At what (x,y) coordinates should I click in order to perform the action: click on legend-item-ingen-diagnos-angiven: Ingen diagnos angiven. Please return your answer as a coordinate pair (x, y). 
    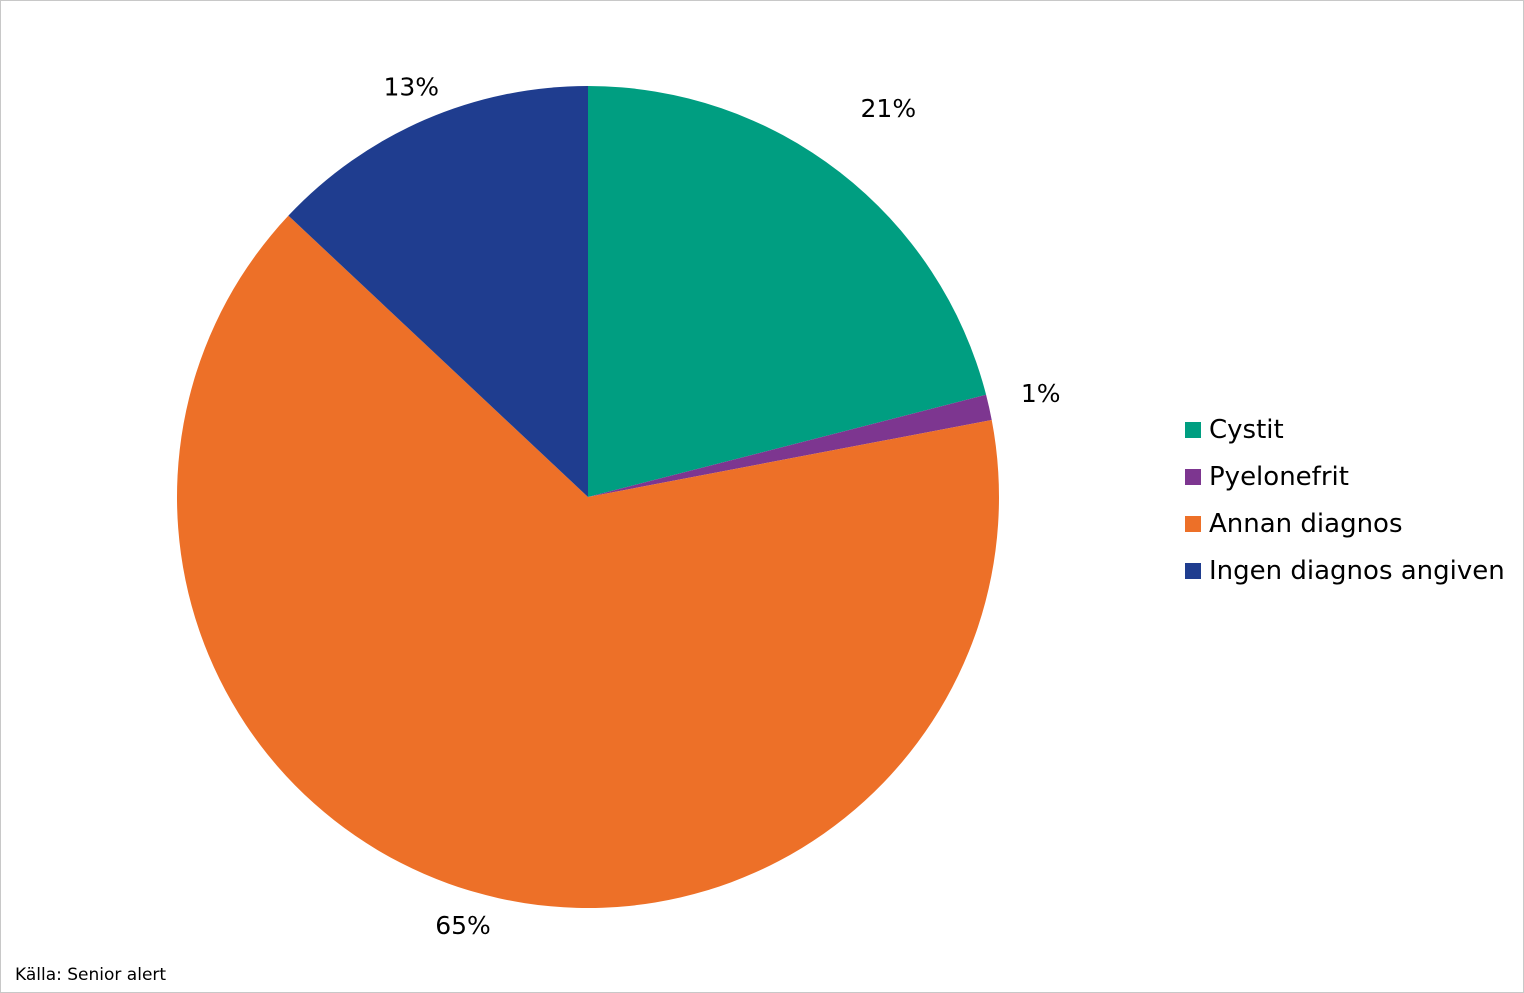
    Looking at the image, I should click on (1345, 570).